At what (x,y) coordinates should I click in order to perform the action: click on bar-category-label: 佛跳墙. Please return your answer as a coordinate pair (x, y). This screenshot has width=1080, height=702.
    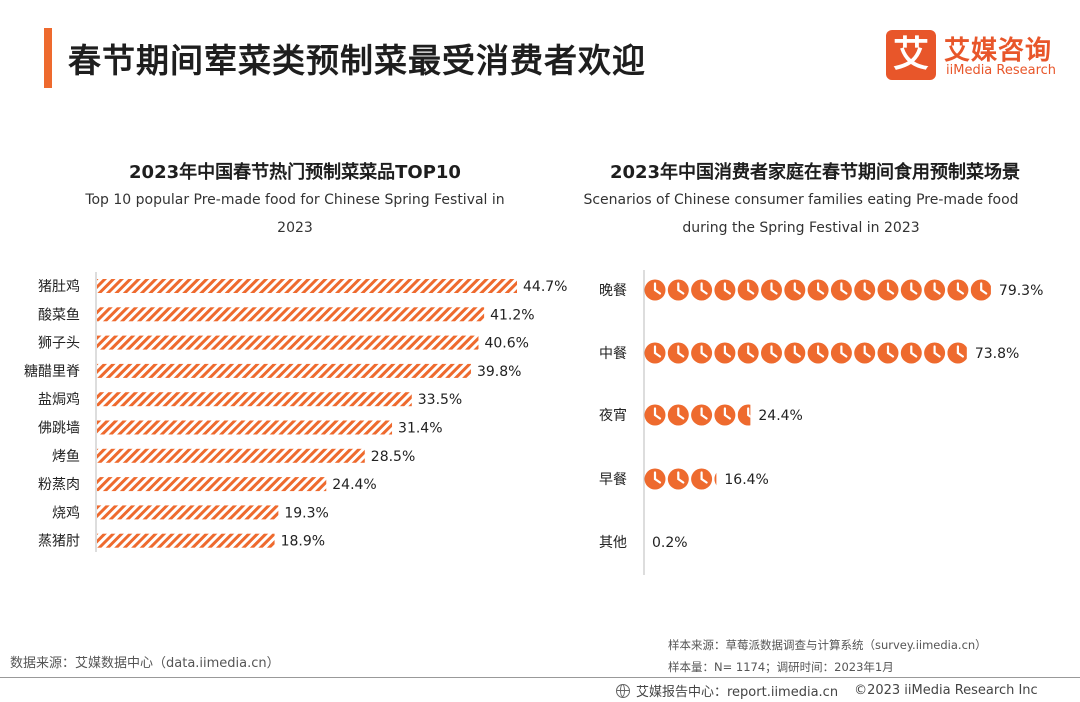
    Looking at the image, I should click on (59, 429).